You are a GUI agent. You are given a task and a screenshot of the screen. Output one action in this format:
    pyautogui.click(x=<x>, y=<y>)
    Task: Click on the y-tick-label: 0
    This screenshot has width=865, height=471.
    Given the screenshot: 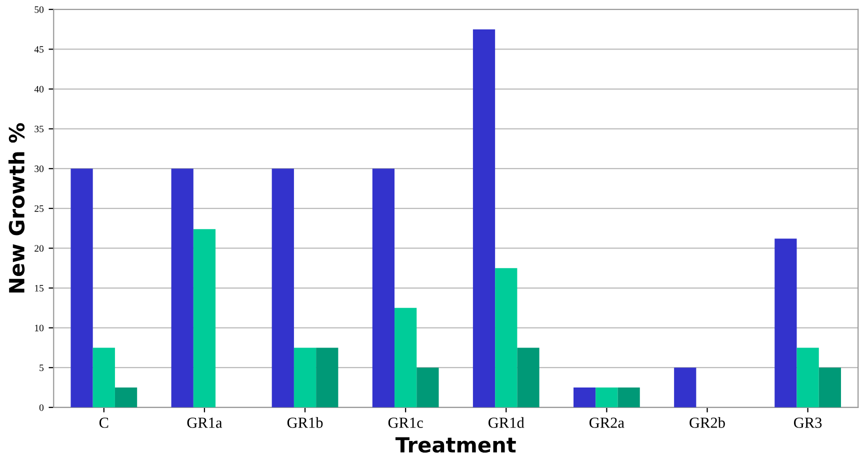 What is the action you would take?
    pyautogui.click(x=41, y=407)
    